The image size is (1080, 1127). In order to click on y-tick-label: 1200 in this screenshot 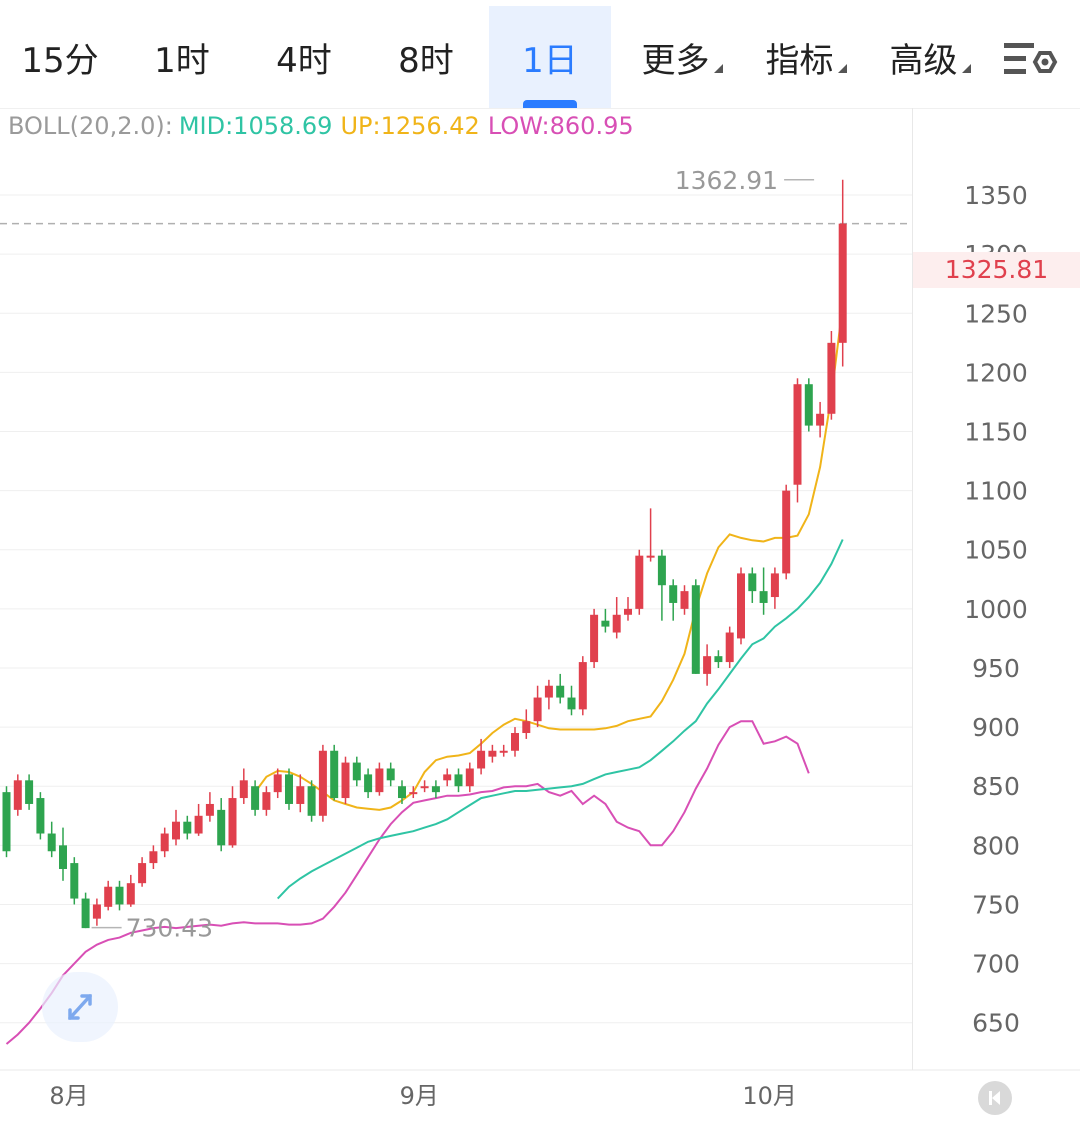, I will do `click(996, 372)`.